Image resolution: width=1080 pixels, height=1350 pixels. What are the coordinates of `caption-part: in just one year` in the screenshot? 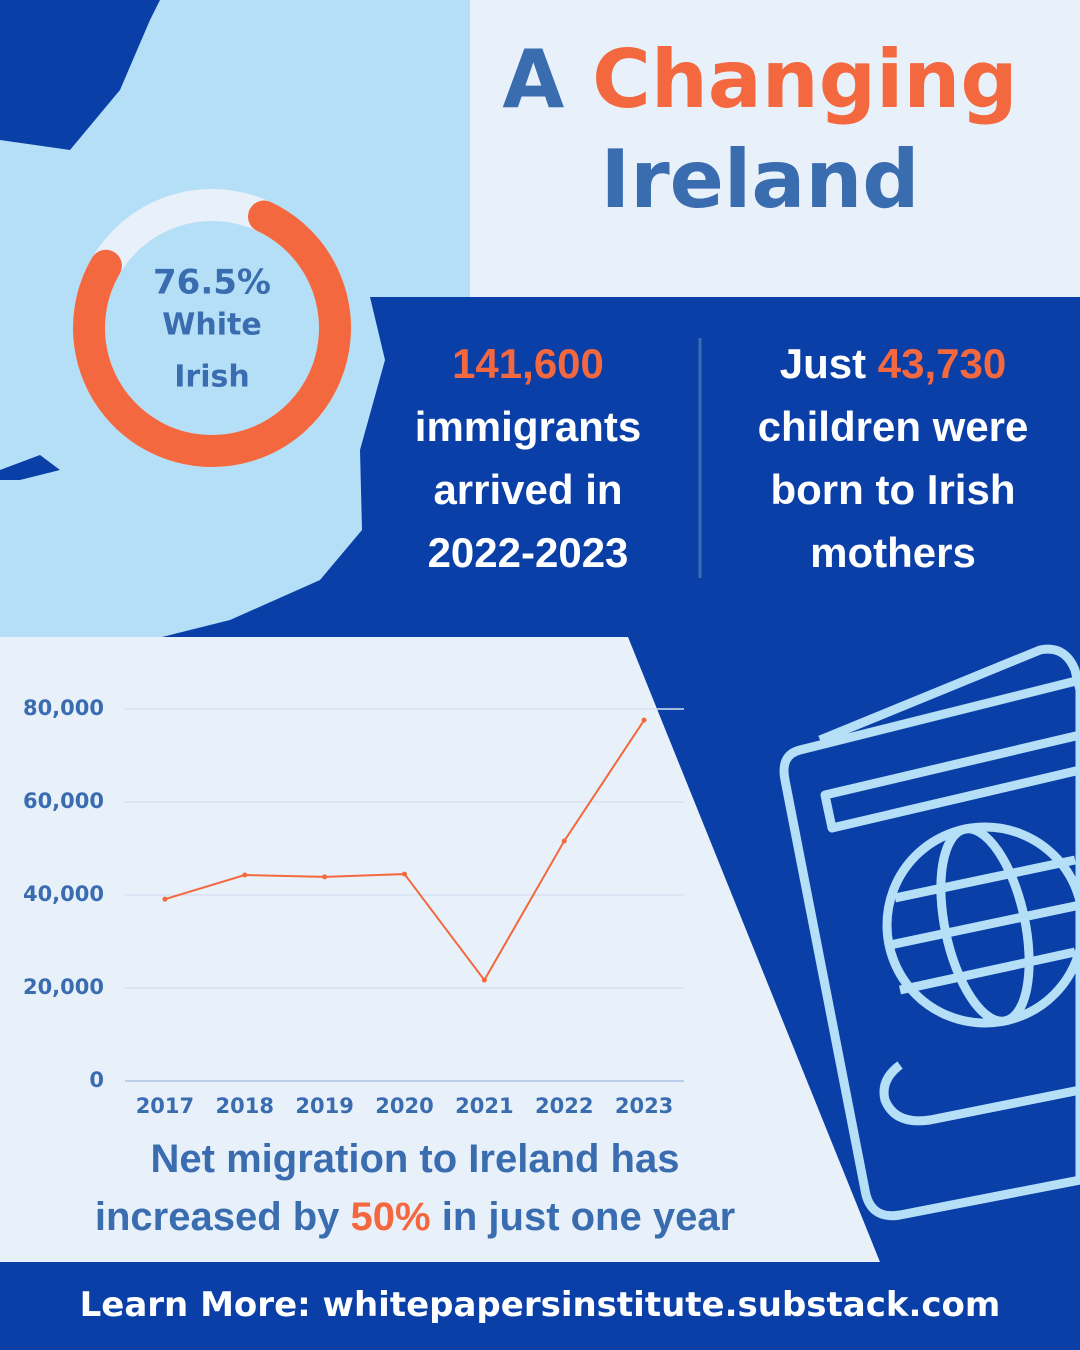 It's located at (588, 1217).